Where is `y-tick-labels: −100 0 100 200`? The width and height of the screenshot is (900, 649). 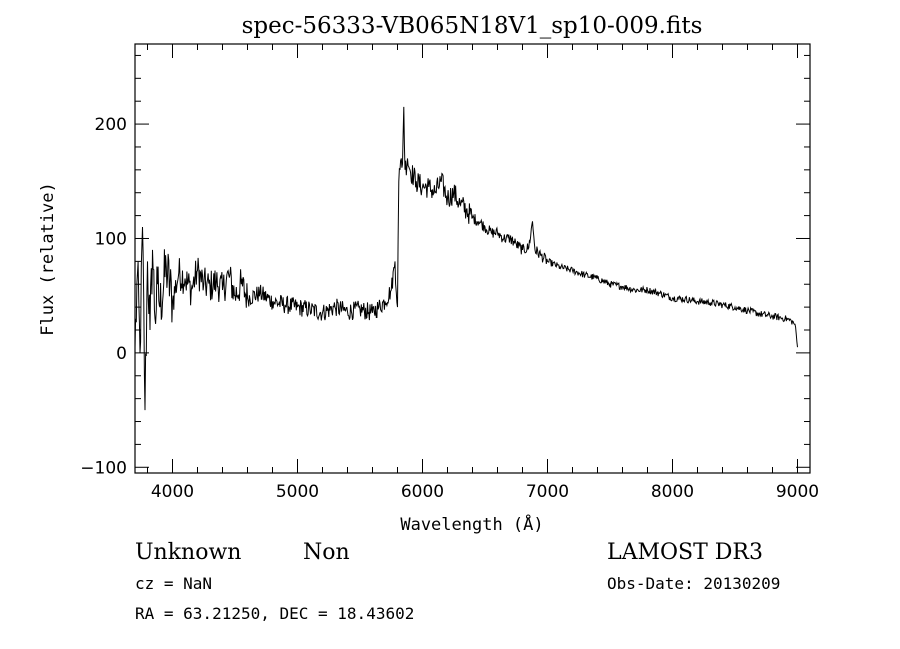 y-tick-labels: −100 0 100 200 is located at coordinates (103, 296).